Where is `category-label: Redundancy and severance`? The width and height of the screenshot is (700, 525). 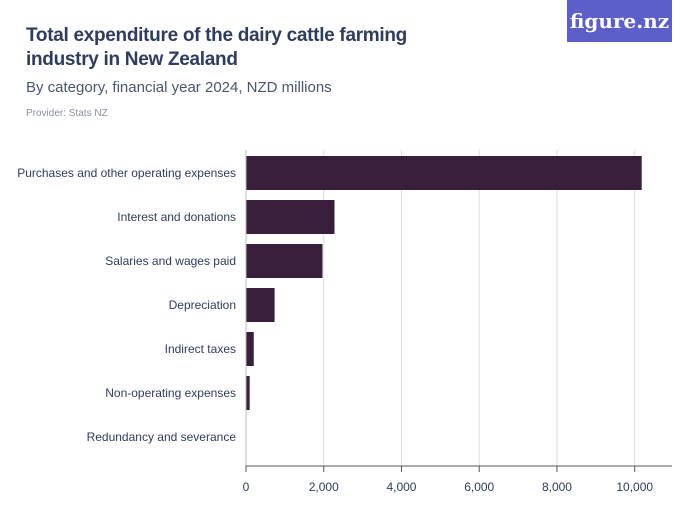 category-label: Redundancy and severance is located at coordinates (162, 437).